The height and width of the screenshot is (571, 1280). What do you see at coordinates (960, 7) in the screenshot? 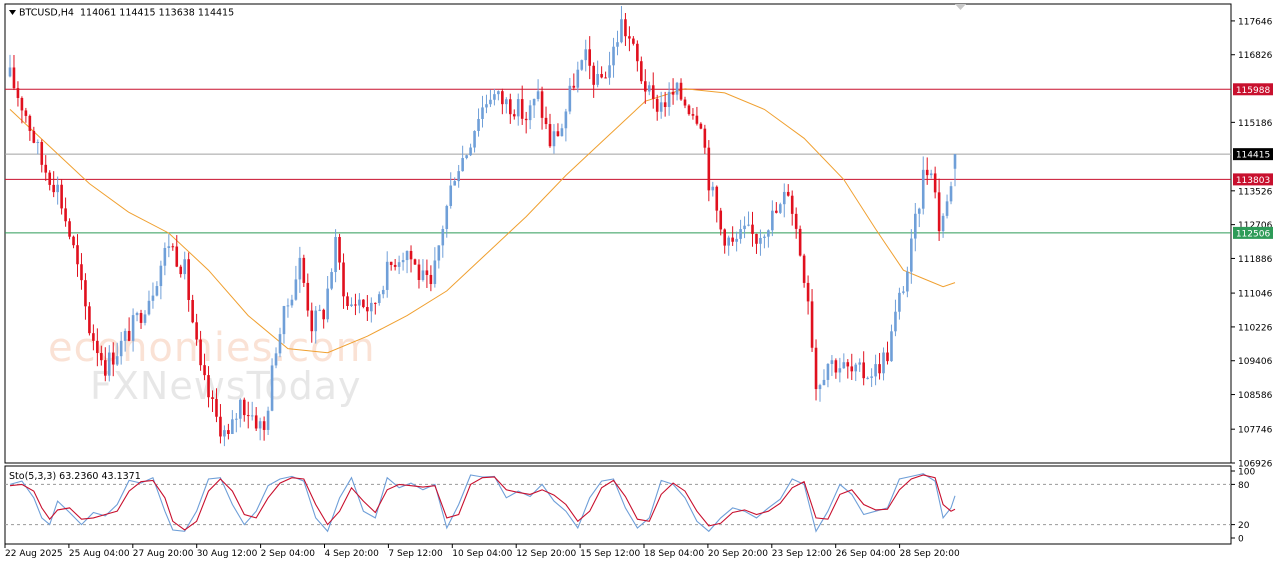
I see `chart-shift-marker-icon` at bounding box center [960, 7].